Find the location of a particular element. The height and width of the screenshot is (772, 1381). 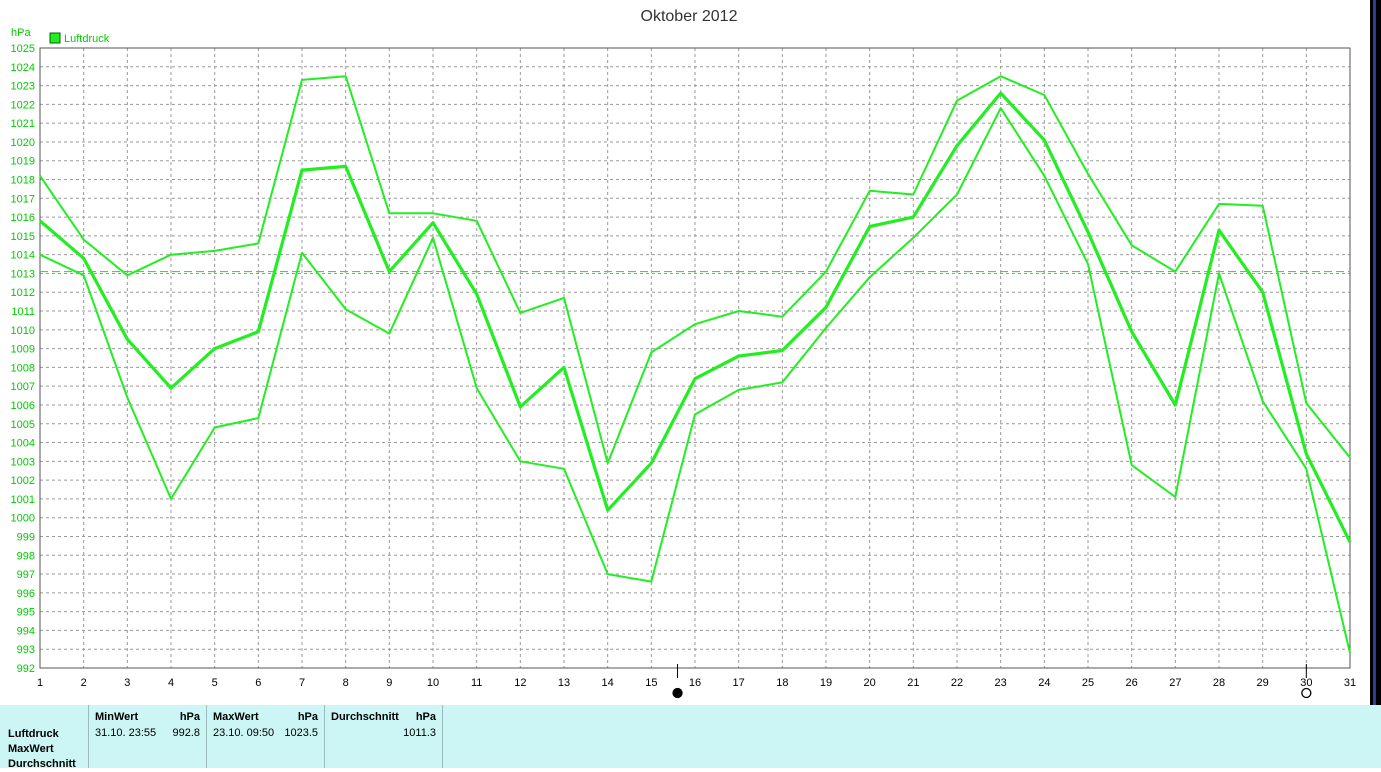

y-tick-label: 1003 is located at coordinates (23, 462).